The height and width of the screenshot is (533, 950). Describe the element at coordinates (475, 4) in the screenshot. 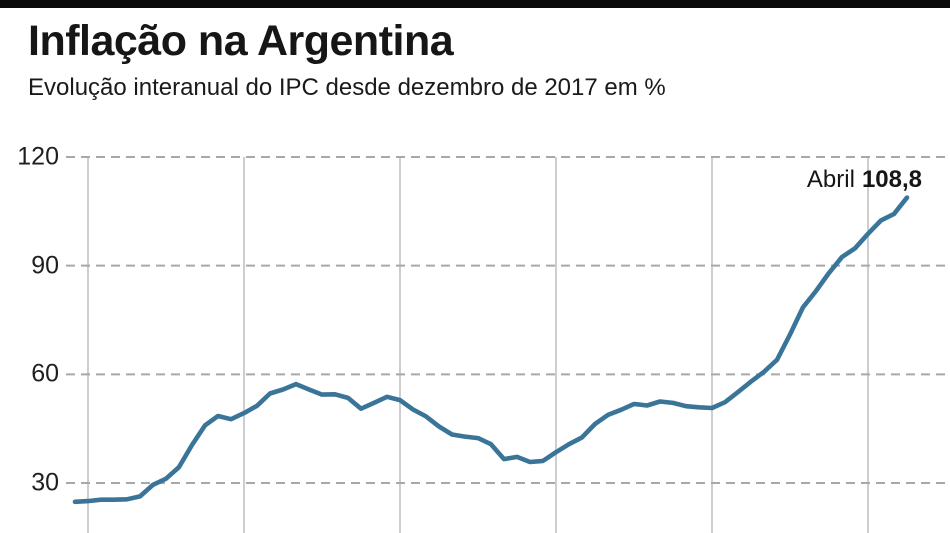

I see `top-border-bar` at that location.